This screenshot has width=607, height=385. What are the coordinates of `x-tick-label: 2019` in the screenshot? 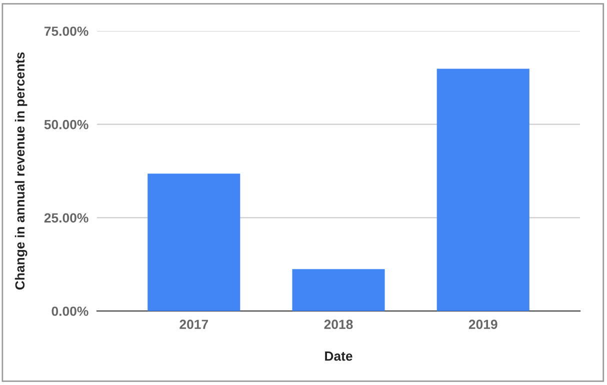 It's located at (483, 325).